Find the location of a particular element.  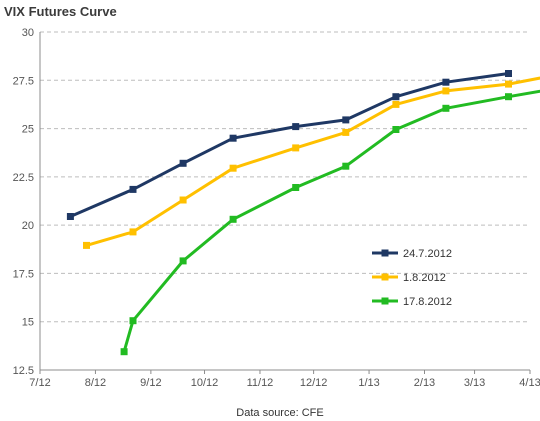

data-source-note: Data source: CFE is located at coordinates (279, 413).